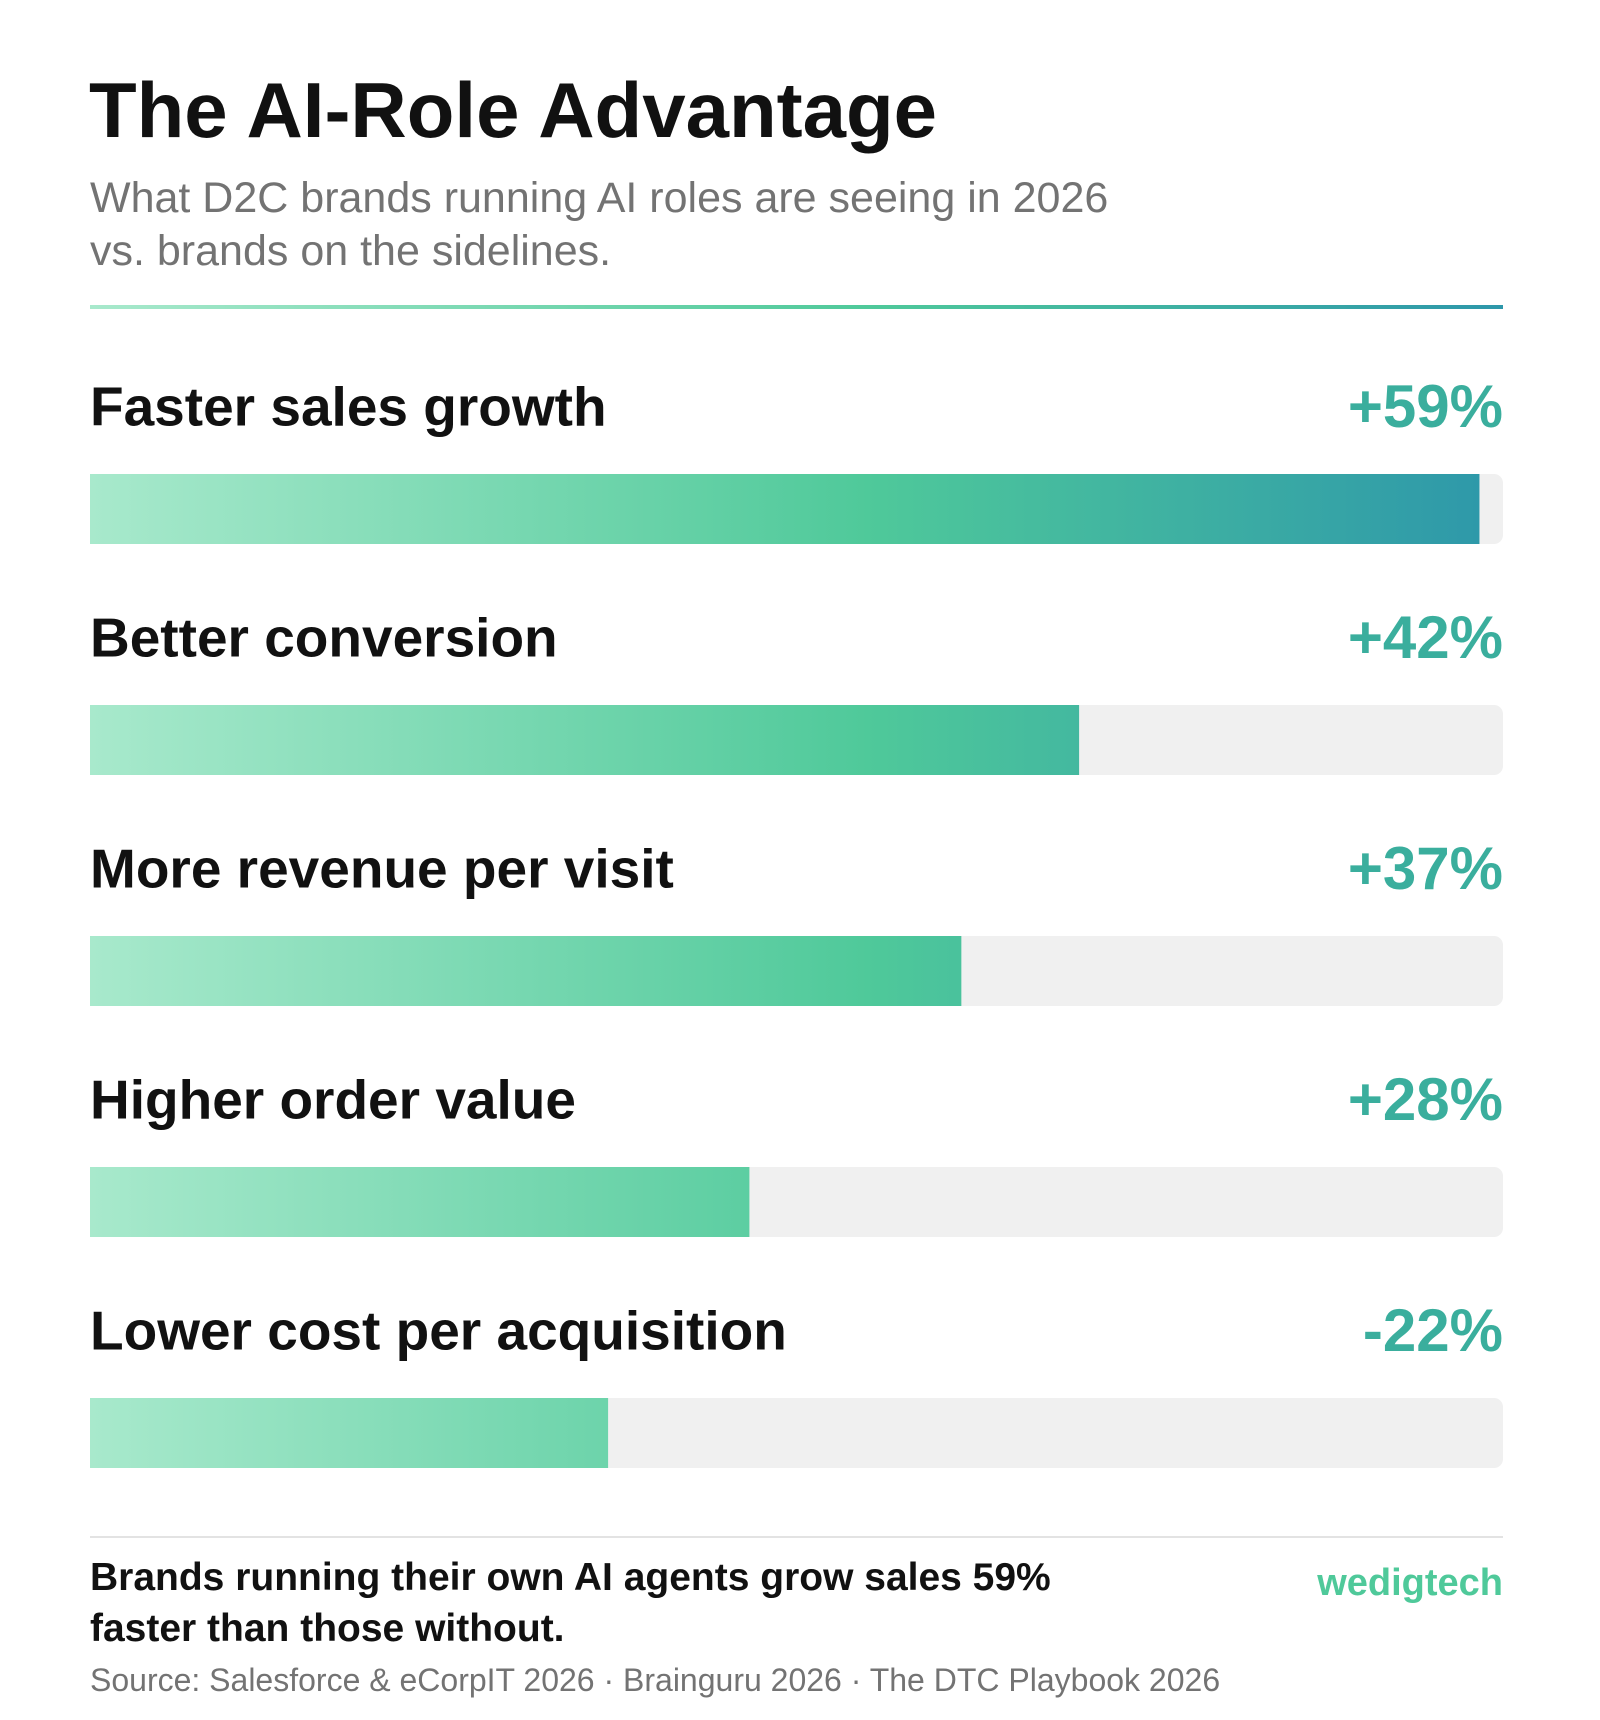  I want to click on footer-rule, so click(796, 1537).